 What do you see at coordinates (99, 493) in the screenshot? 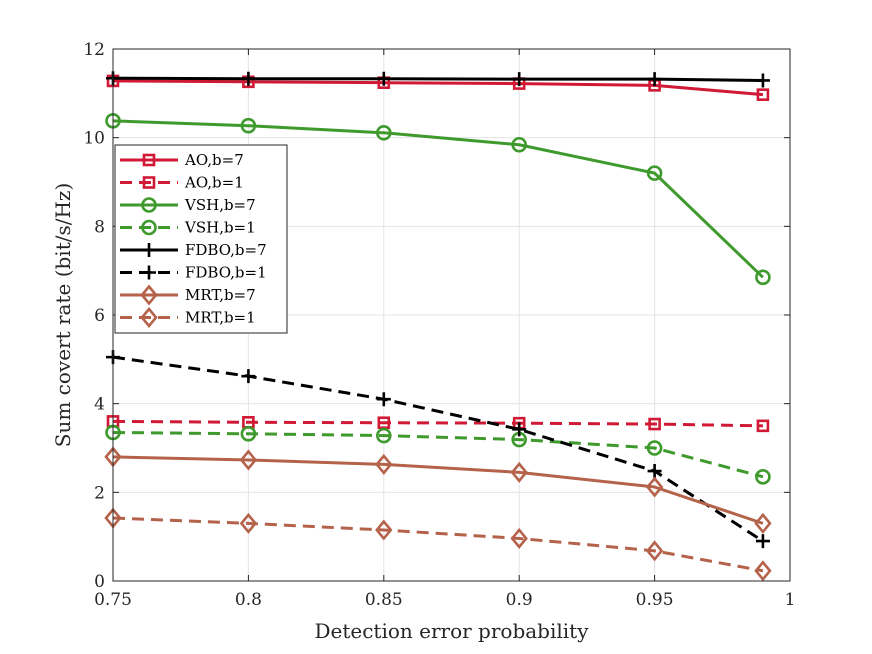
I see `y-tick-label: 2` at bounding box center [99, 493].